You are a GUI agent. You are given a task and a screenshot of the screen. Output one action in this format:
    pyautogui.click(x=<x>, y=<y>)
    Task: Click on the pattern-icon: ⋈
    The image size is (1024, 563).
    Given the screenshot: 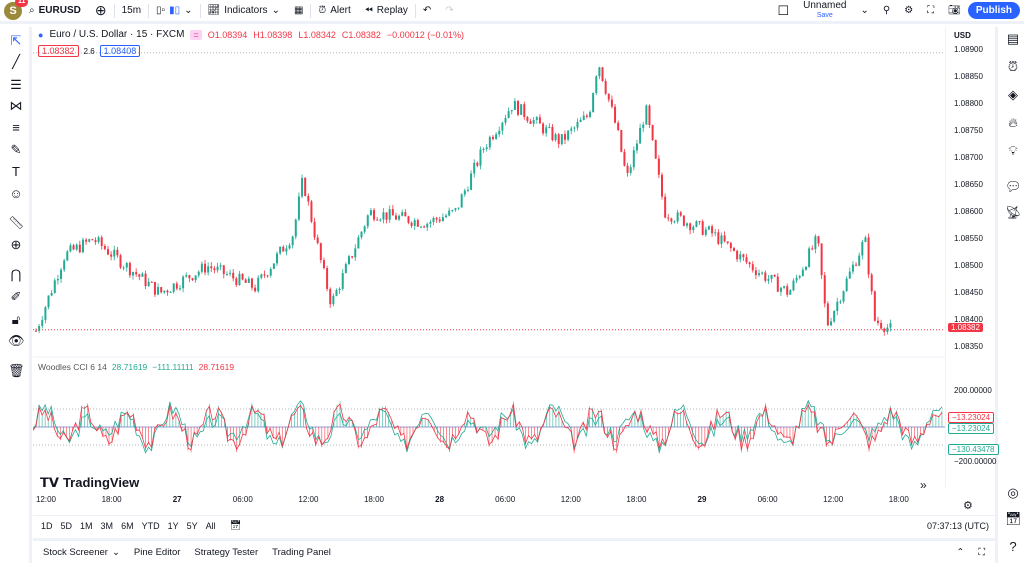 What is the action you would take?
    pyautogui.click(x=16, y=105)
    